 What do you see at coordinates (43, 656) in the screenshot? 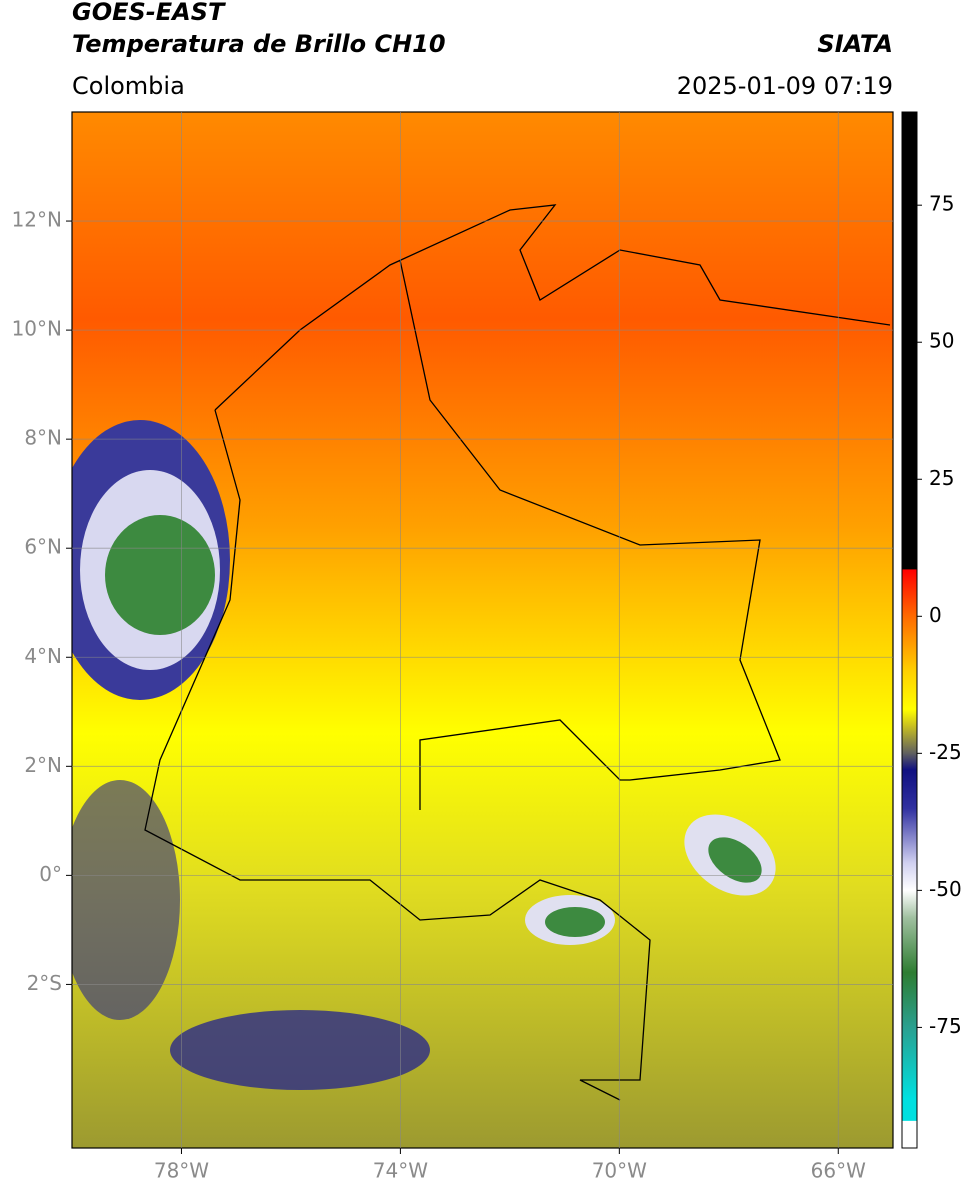
I see `y-tick-label: 4°N` at bounding box center [43, 656].